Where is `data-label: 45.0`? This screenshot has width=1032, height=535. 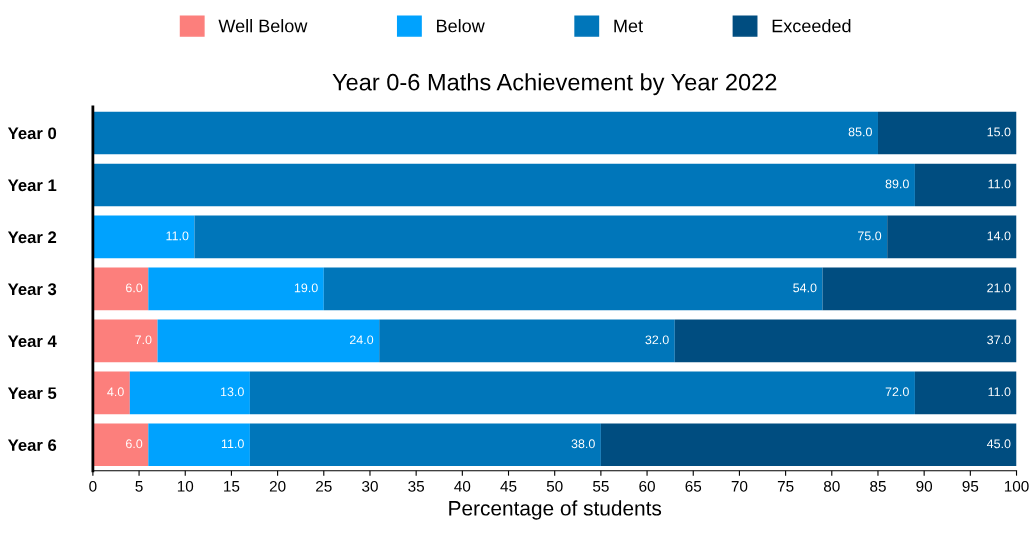 data-label: 45.0 is located at coordinates (998, 444).